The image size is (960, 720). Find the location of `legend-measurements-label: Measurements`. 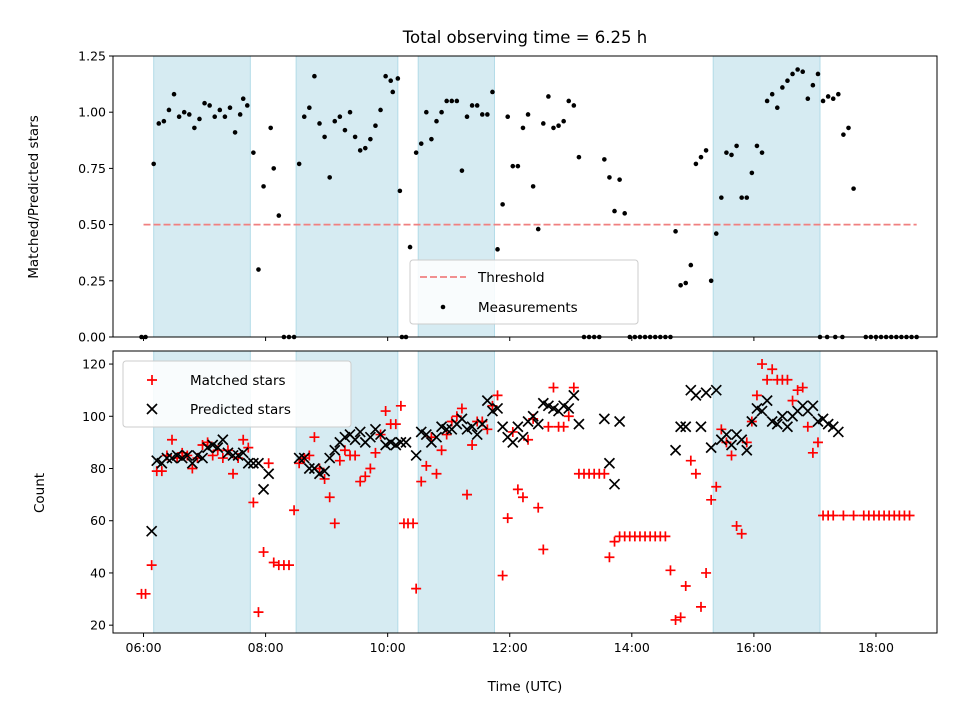

legend-measurements-label: Measurements is located at coordinates (528, 308).